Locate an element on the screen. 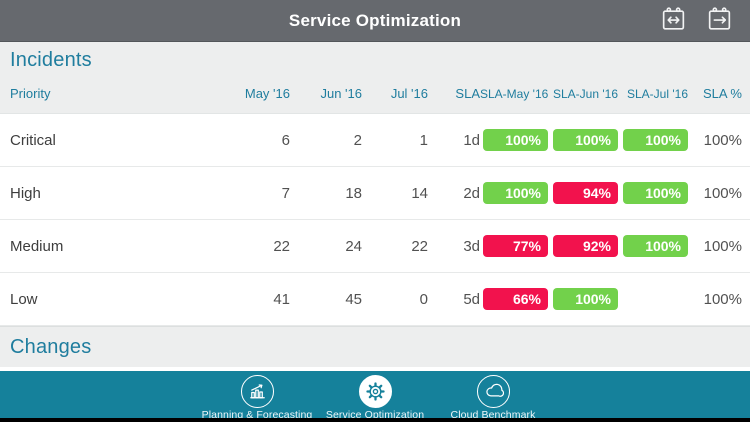 The width and height of the screenshot is (750, 422). incident-table-row: Medium 22 24 22 3d 77% 92% 100% 100% is located at coordinates (375, 246).